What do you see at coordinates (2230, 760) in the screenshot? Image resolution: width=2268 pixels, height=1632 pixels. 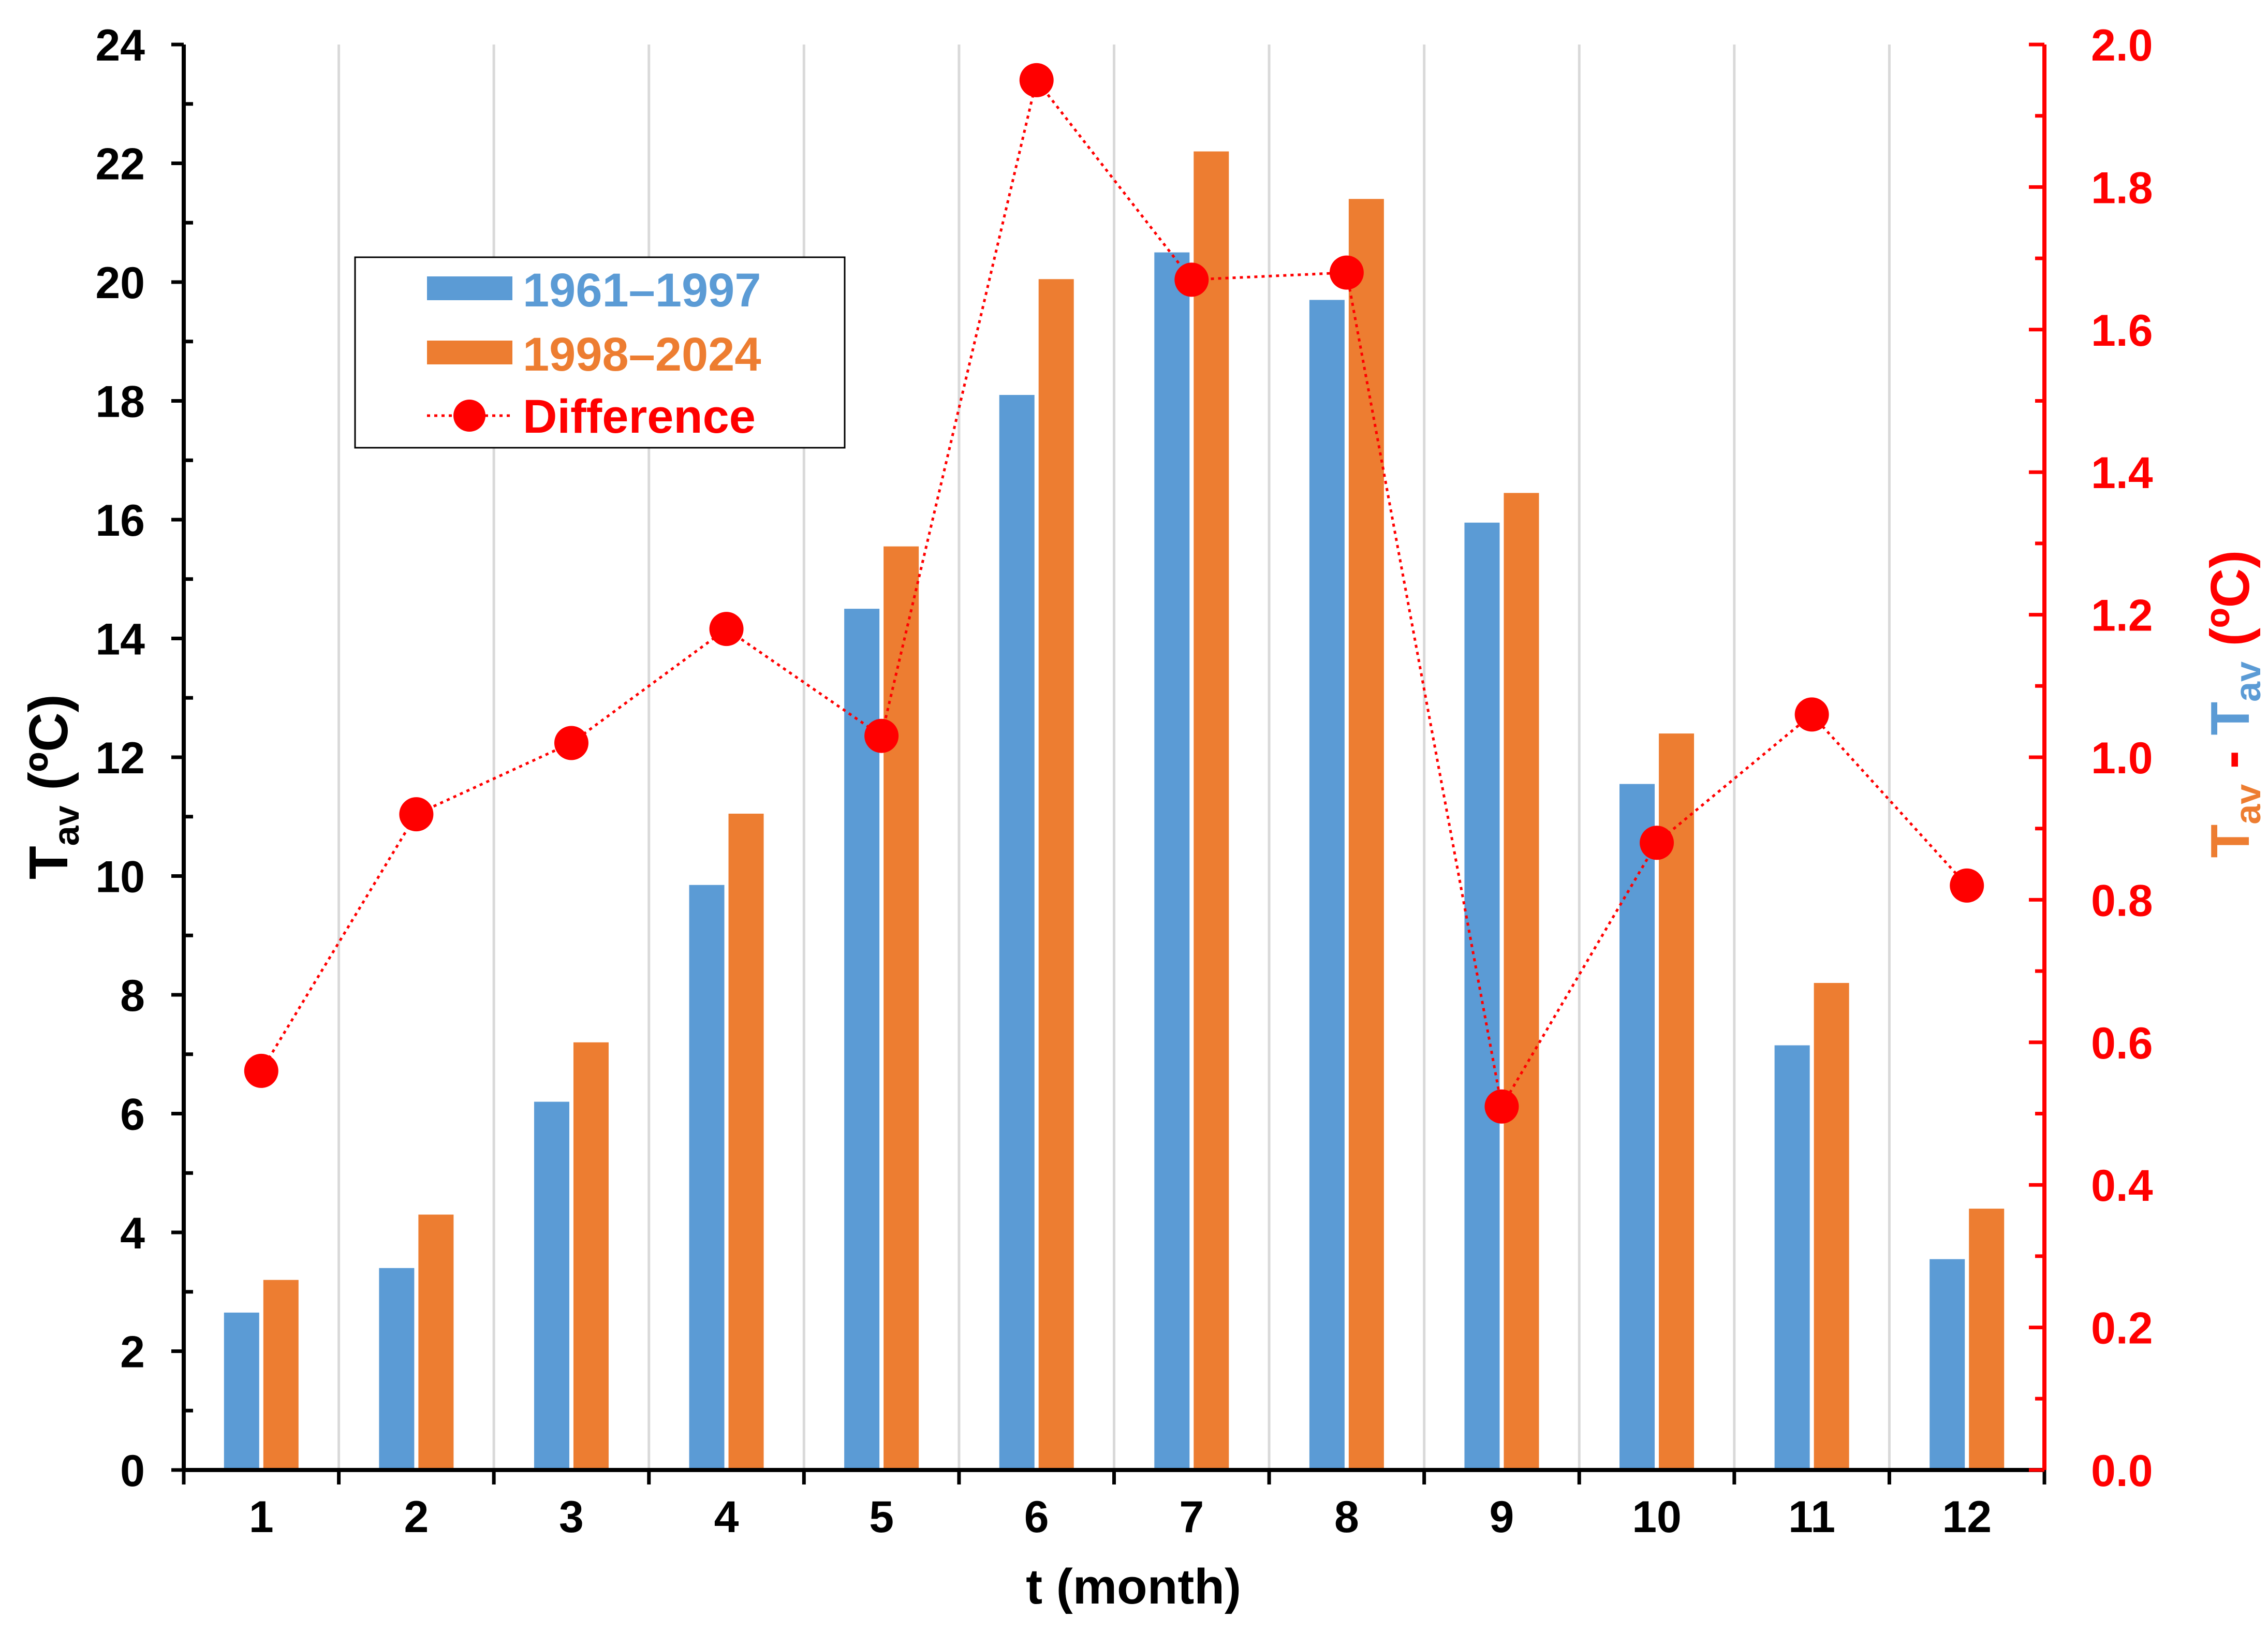 I see `y2-title-sep: -` at bounding box center [2230, 760].